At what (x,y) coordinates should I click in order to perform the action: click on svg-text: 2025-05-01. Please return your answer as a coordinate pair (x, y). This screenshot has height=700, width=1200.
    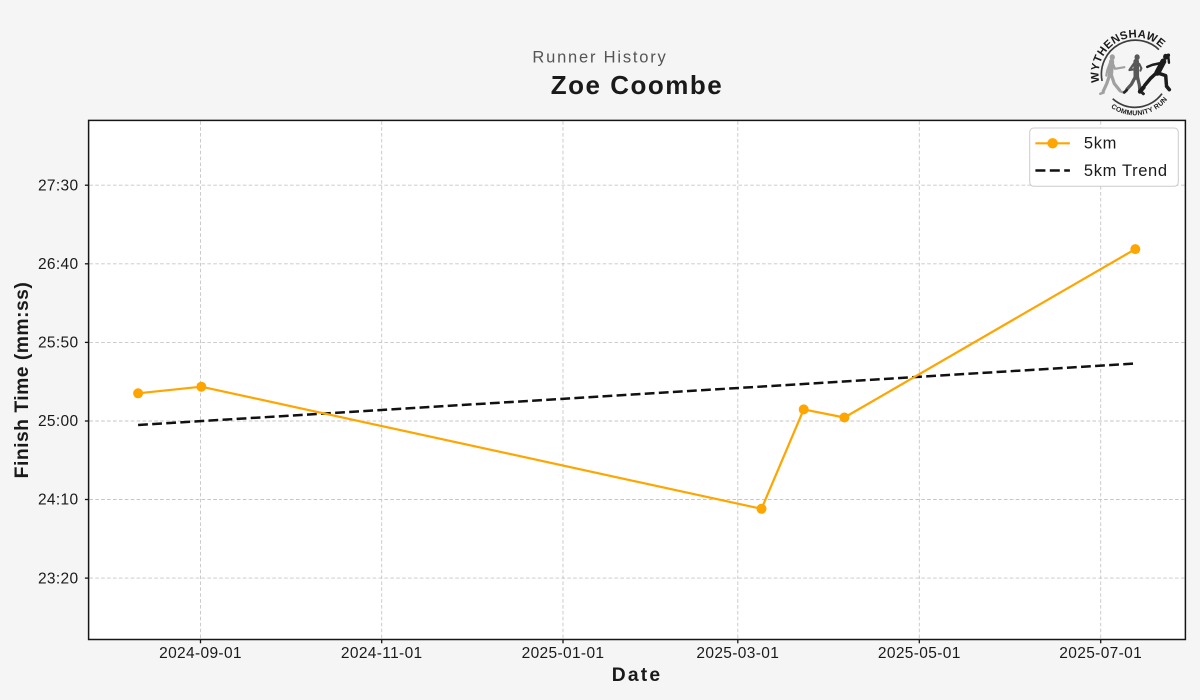
    Looking at the image, I should click on (919, 653).